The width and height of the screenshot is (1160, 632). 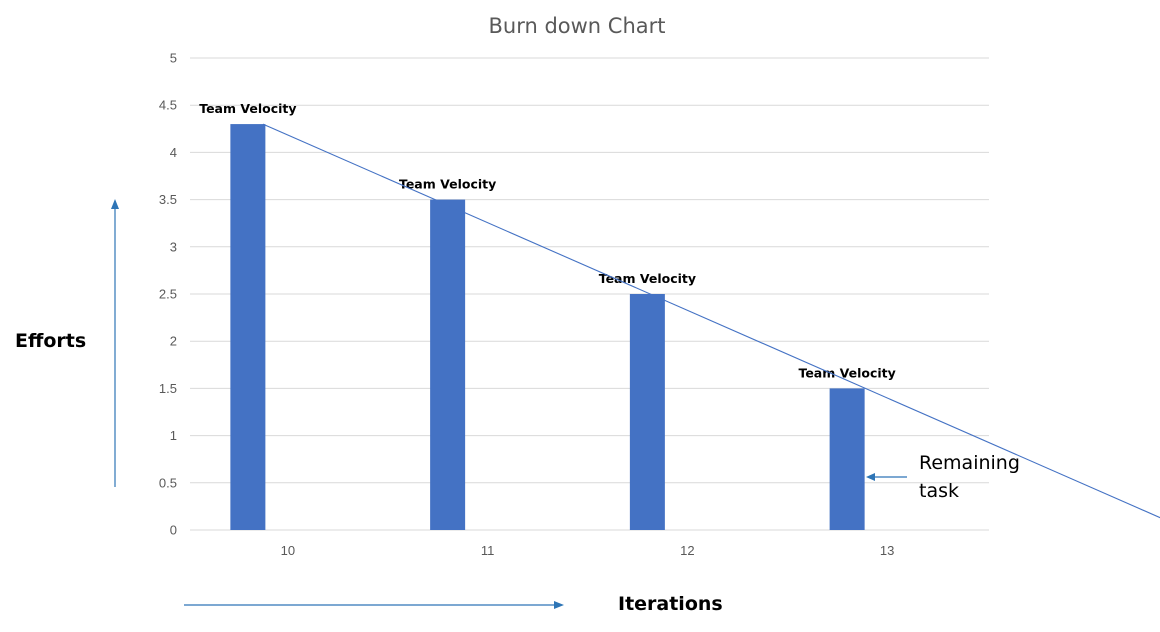 I want to click on chart-title: Burn down Chart, so click(x=576, y=26).